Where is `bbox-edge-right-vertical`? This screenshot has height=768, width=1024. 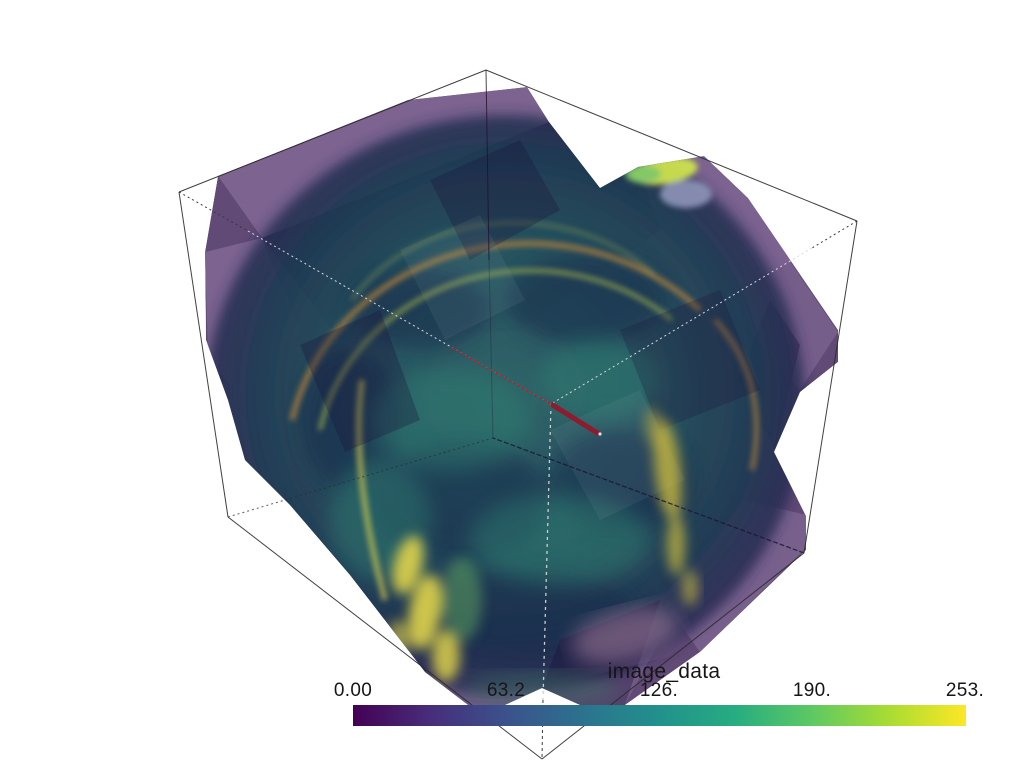
bbox-edge-right-vertical is located at coordinates (830, 387).